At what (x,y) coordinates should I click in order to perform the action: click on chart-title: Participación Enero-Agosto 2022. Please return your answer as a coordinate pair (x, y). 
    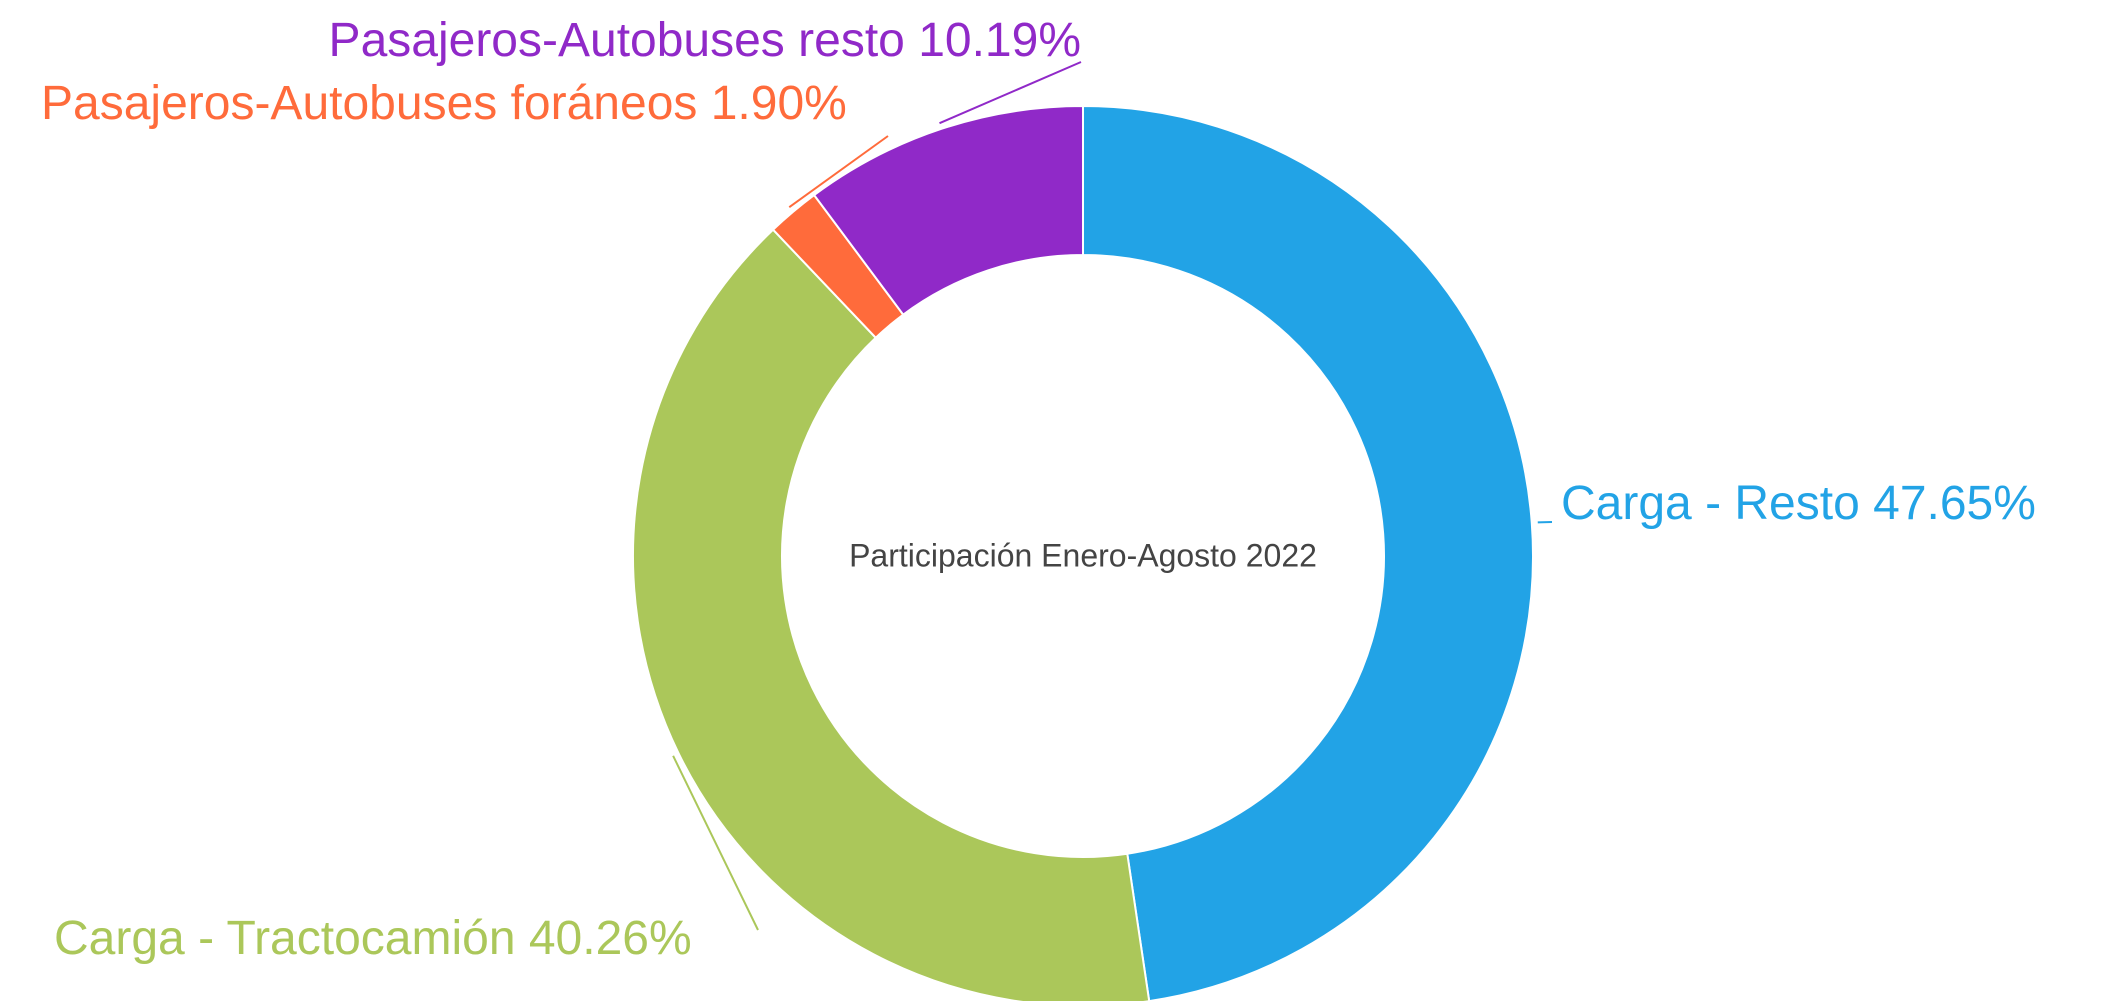
    Looking at the image, I should click on (1083, 555).